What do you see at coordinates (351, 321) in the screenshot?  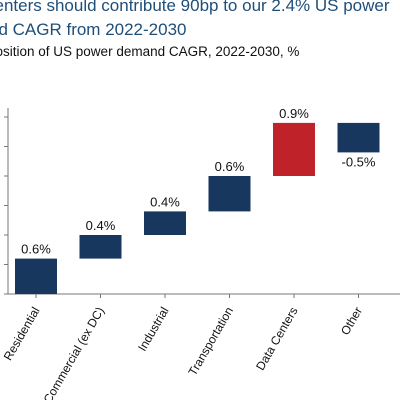 I see `category-label-5: Other` at bounding box center [351, 321].